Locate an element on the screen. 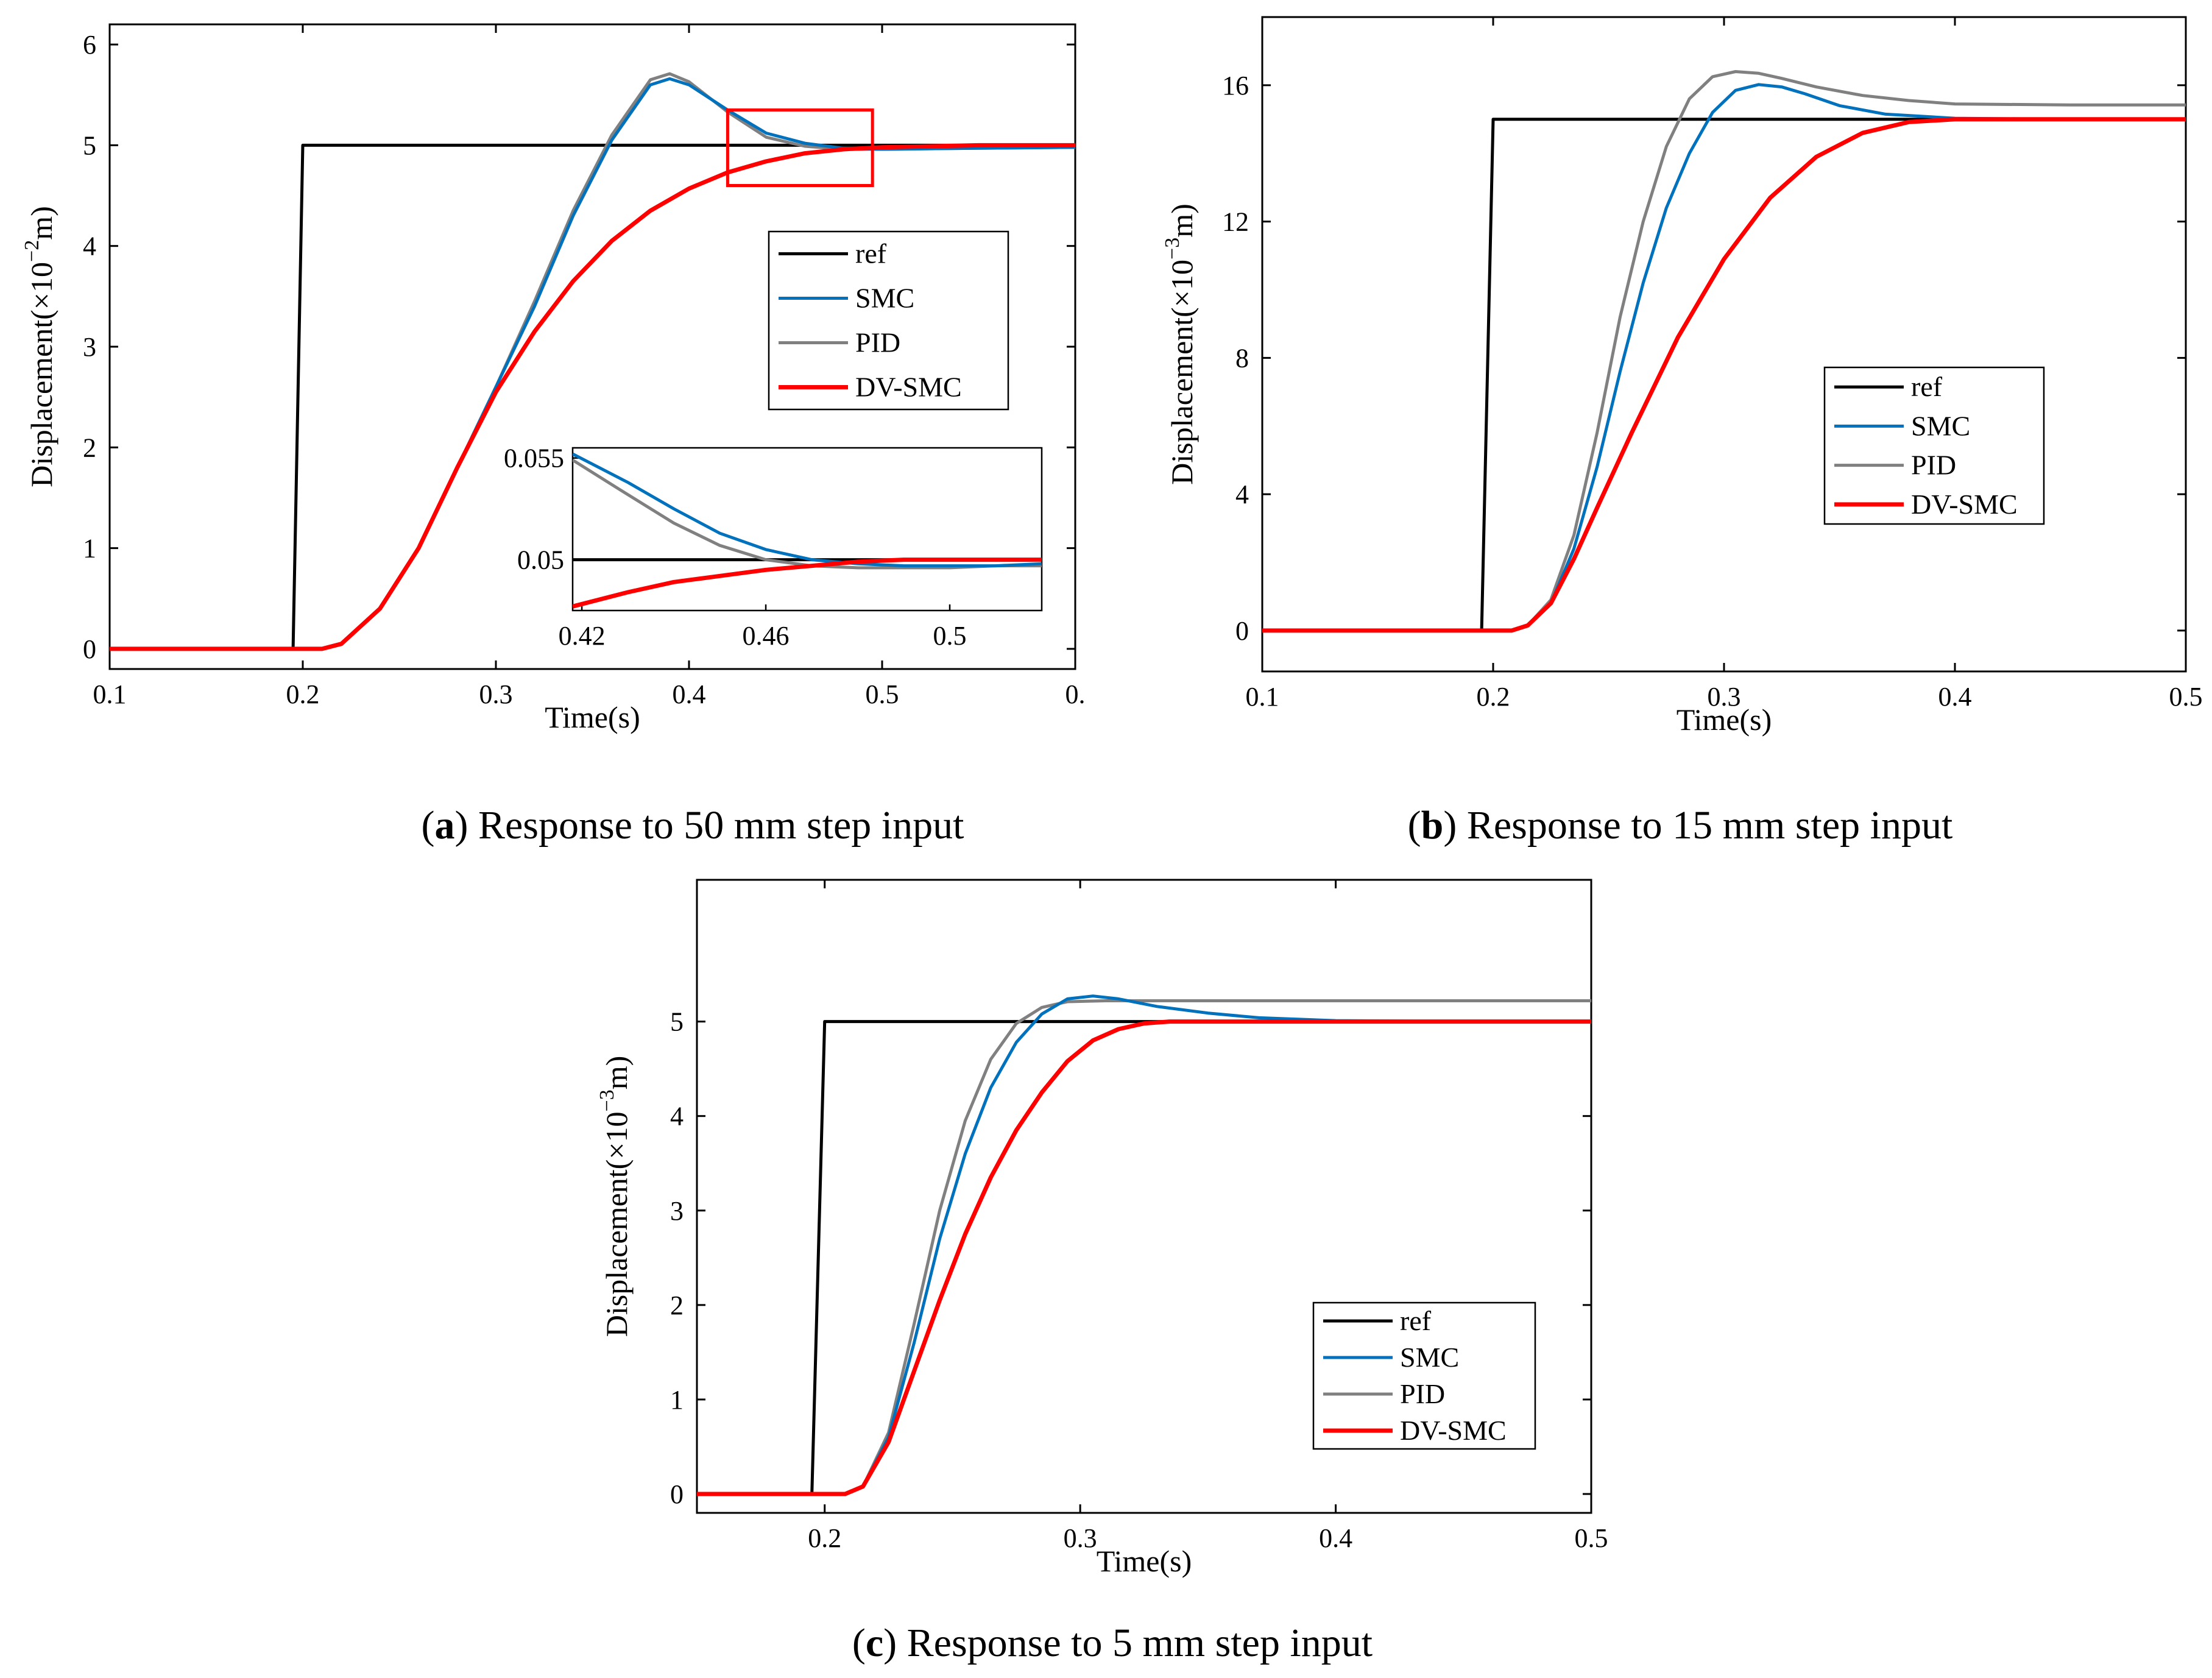  legend-a: ref SMC PID DV-SMC is located at coordinates (888, 320).